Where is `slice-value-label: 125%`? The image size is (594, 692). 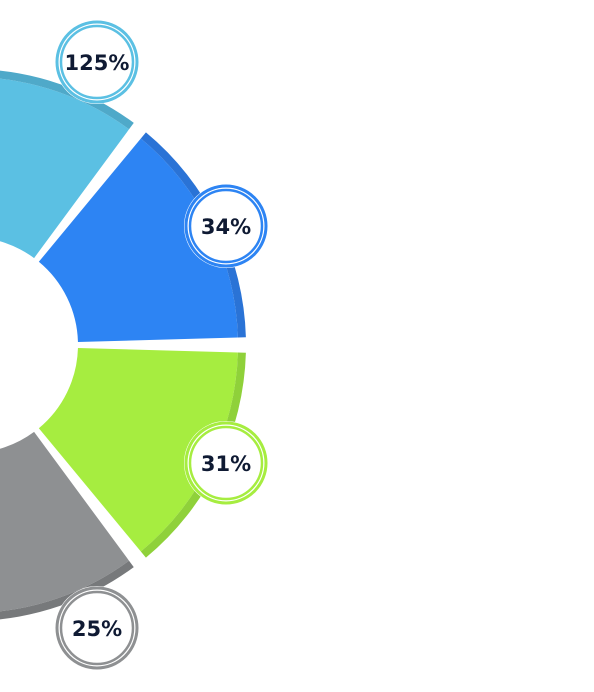 slice-value-label: 125% is located at coordinates (97, 63).